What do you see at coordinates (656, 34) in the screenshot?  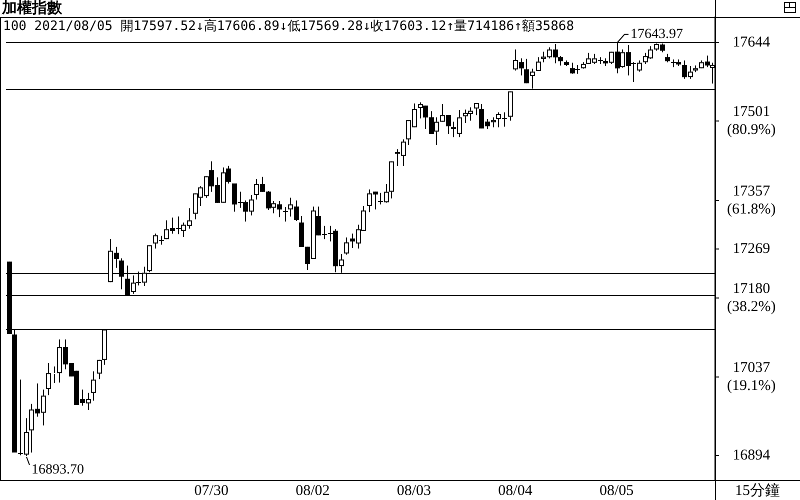 I see `annotation: 17643.97` at bounding box center [656, 34].